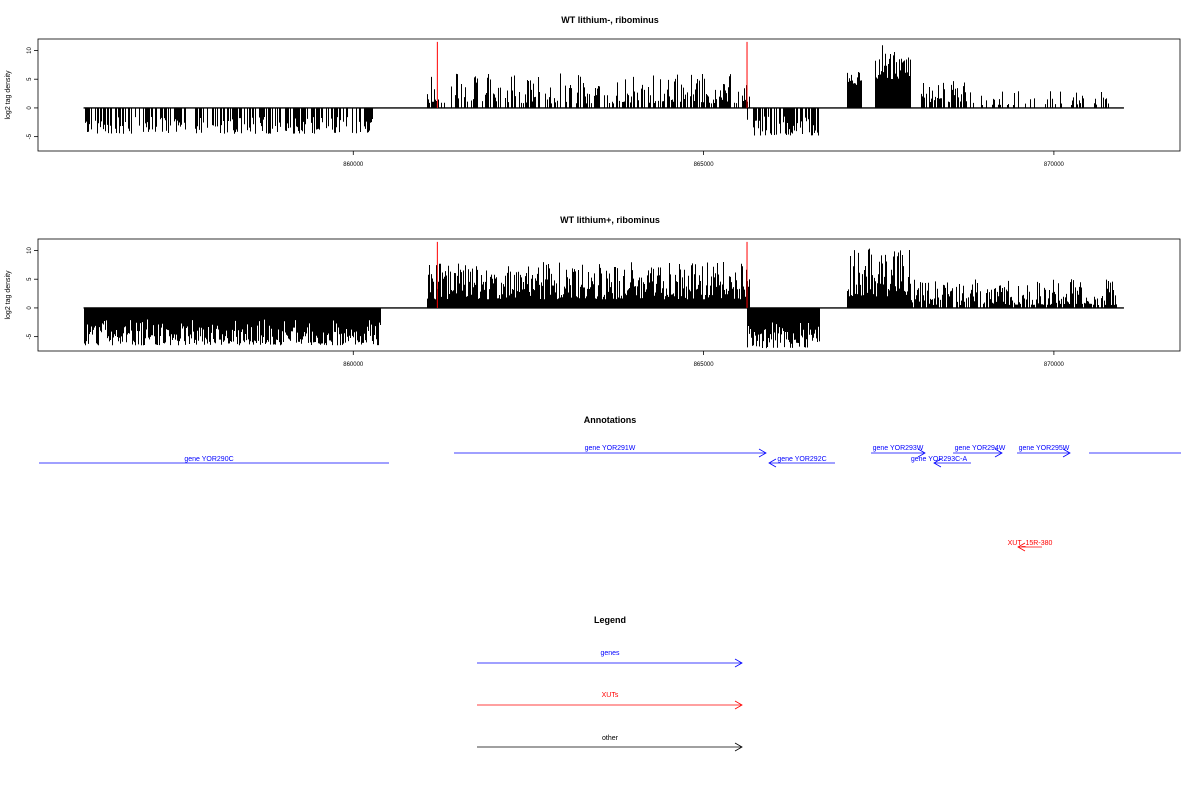  What do you see at coordinates (610, 743) in the screenshot?
I see `legend-item-other: other` at bounding box center [610, 743].